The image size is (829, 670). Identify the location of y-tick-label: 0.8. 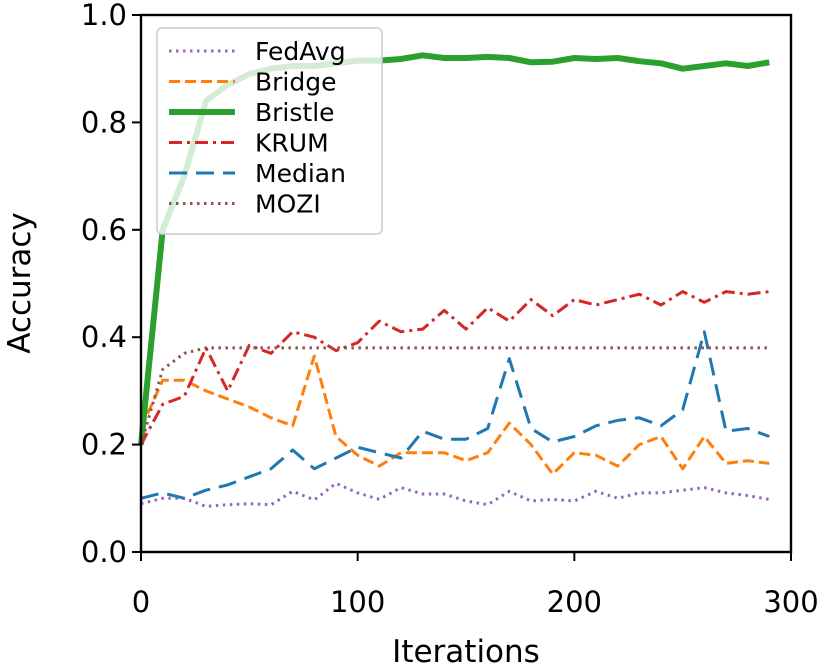
(104, 122).